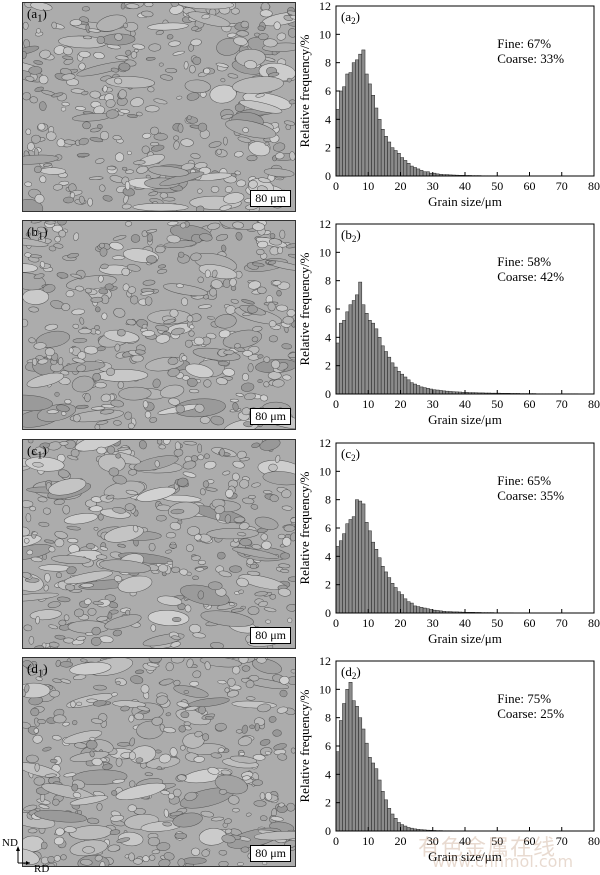 Image resolution: width=600 pixels, height=875 pixels. Describe the element at coordinates (487, 848) in the screenshot. I see `watermark: 有色金属在线` at that location.